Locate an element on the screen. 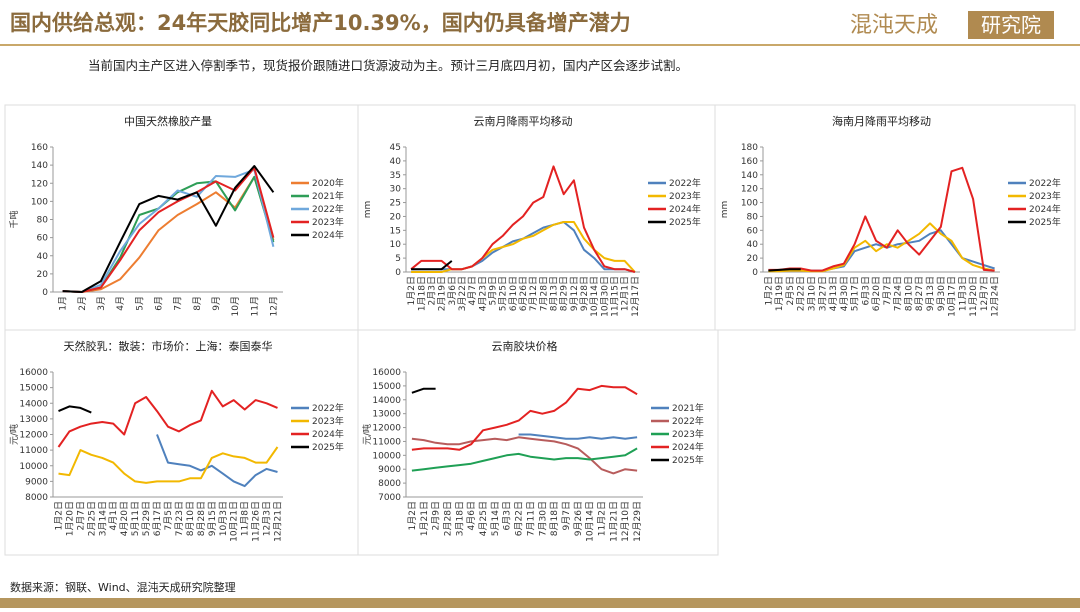 The height and width of the screenshot is (612, 1080). y-tick-label: 45 is located at coordinates (395, 148).